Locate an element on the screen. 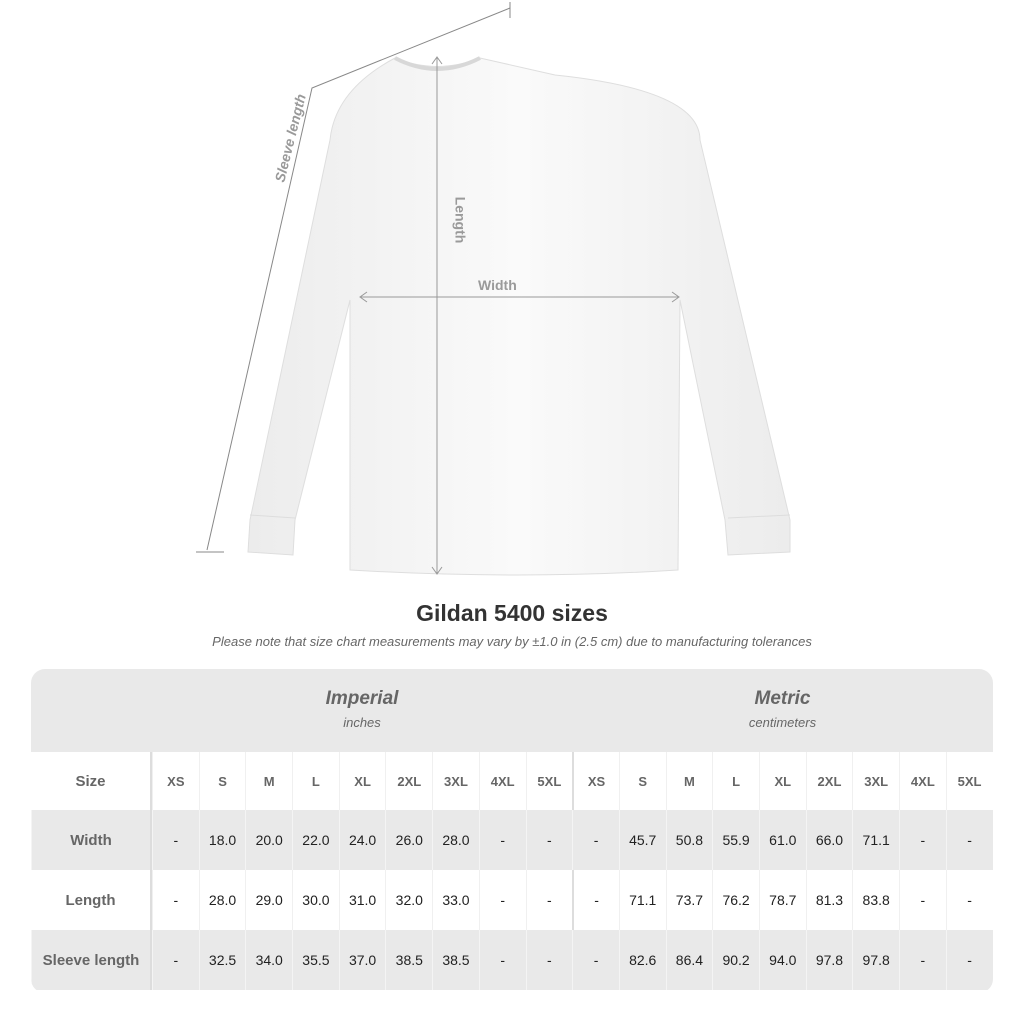  width-measure-line is located at coordinates (519, 297).